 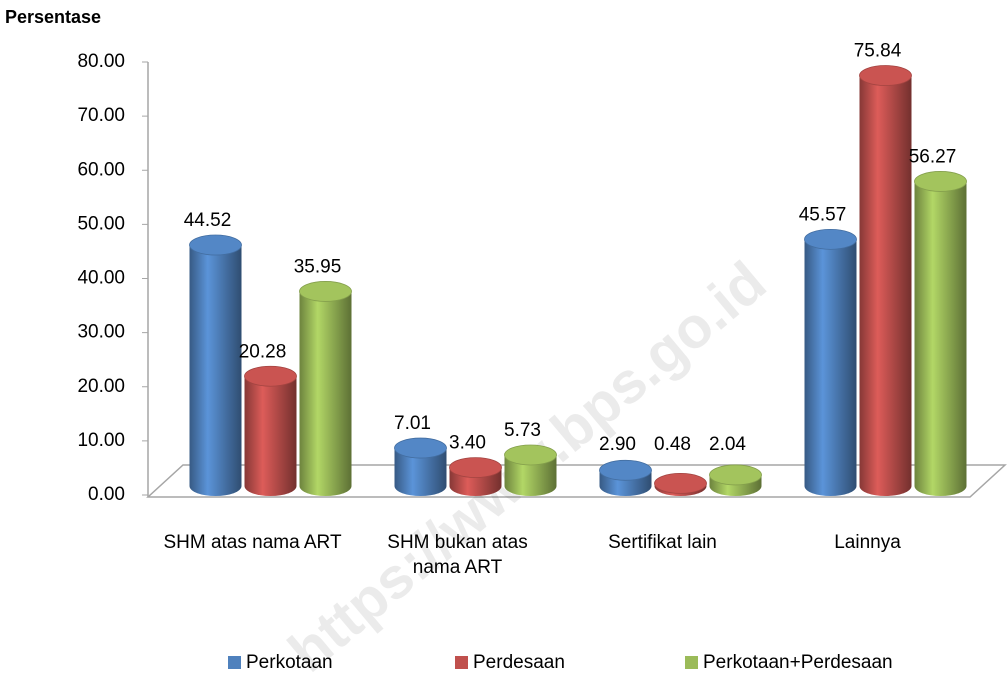 I want to click on value-label: 5.73, so click(x=522, y=430).